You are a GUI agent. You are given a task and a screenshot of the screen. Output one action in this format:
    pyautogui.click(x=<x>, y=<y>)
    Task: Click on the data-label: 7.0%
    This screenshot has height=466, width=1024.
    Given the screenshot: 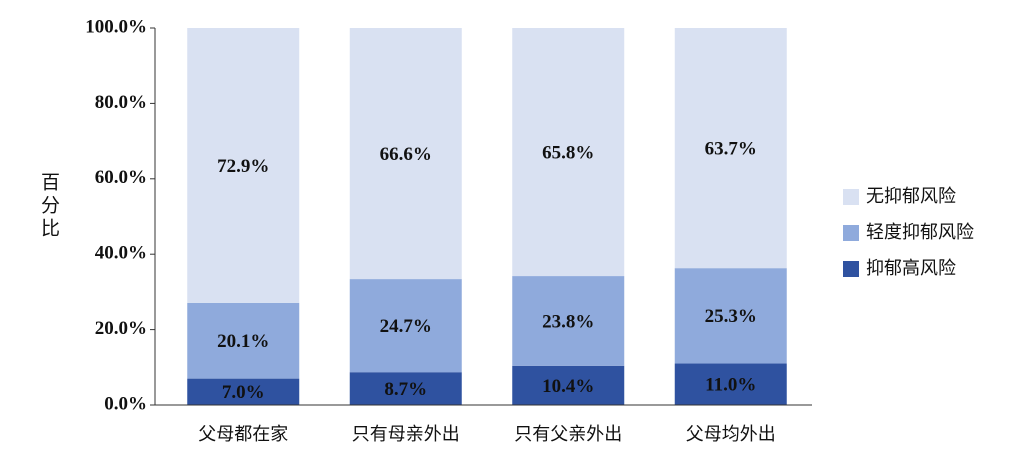 What is the action you would take?
    pyautogui.click(x=243, y=392)
    